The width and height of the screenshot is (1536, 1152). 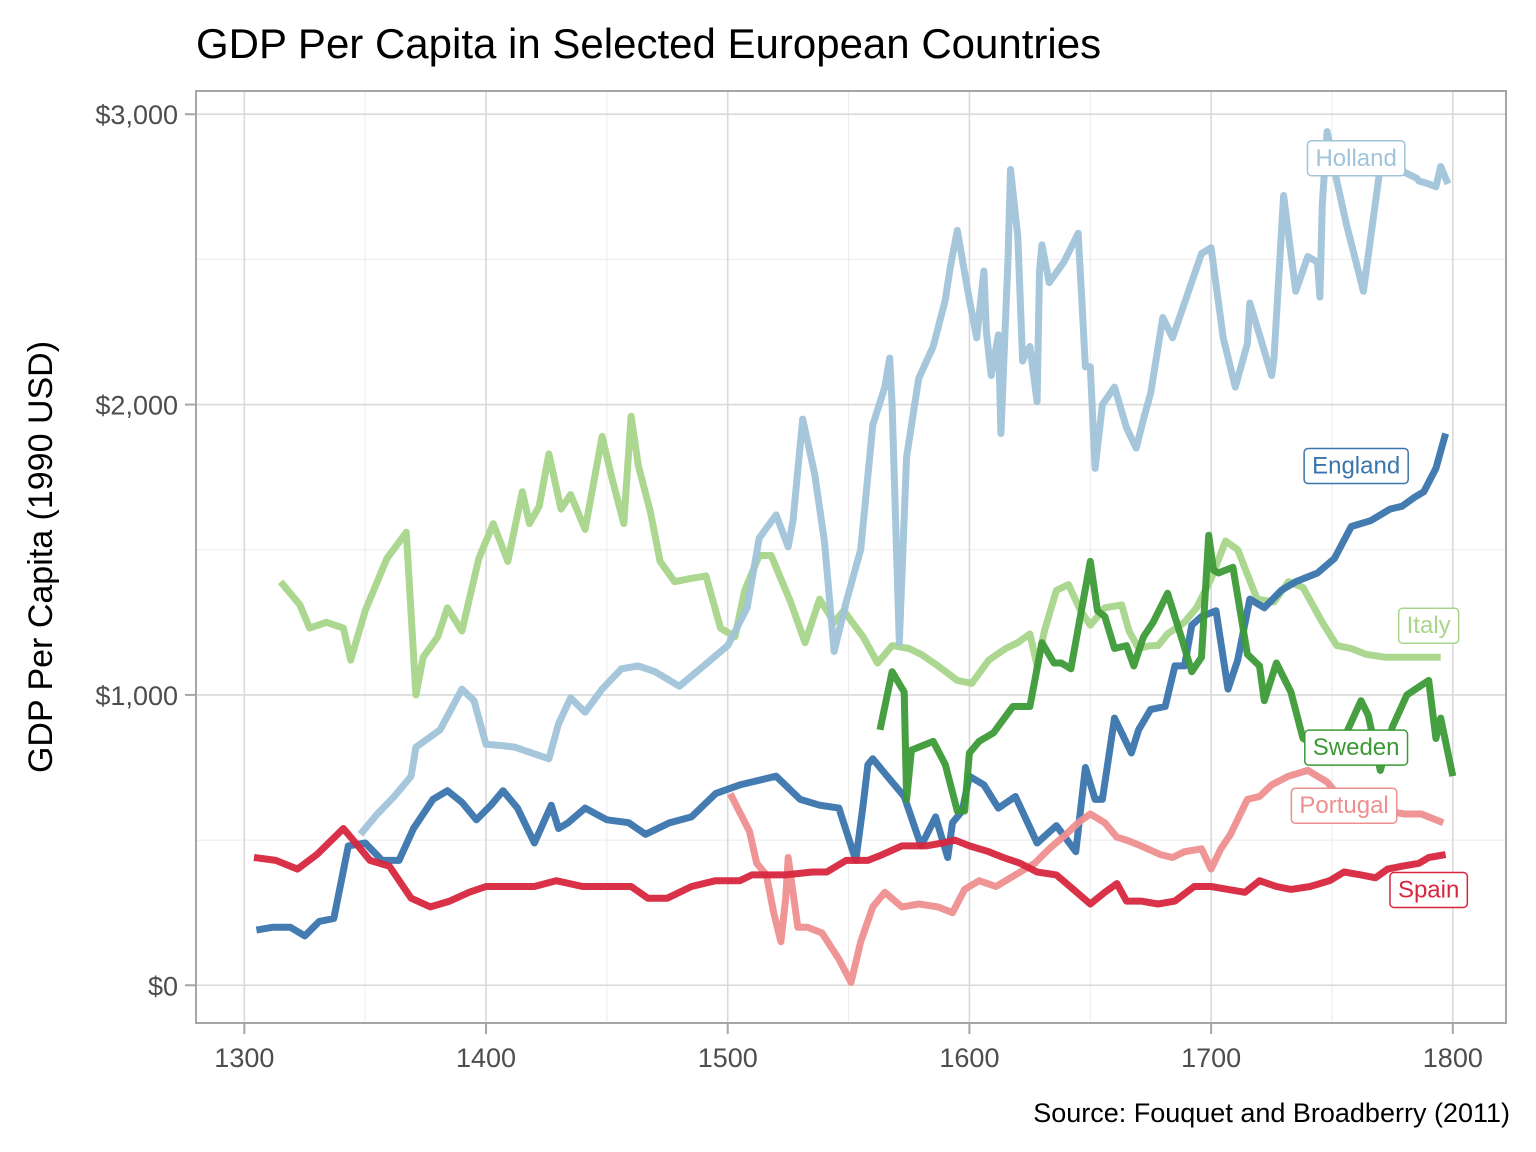 I want to click on label-text: Spain, so click(x=1428, y=889).